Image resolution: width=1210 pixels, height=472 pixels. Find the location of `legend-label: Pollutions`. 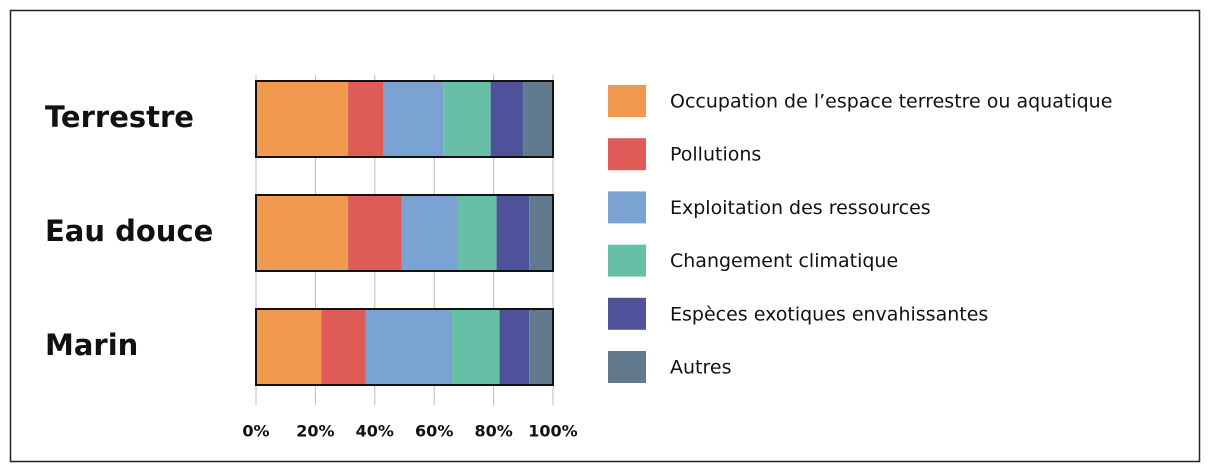

legend-label: Pollutions is located at coordinates (715, 155).